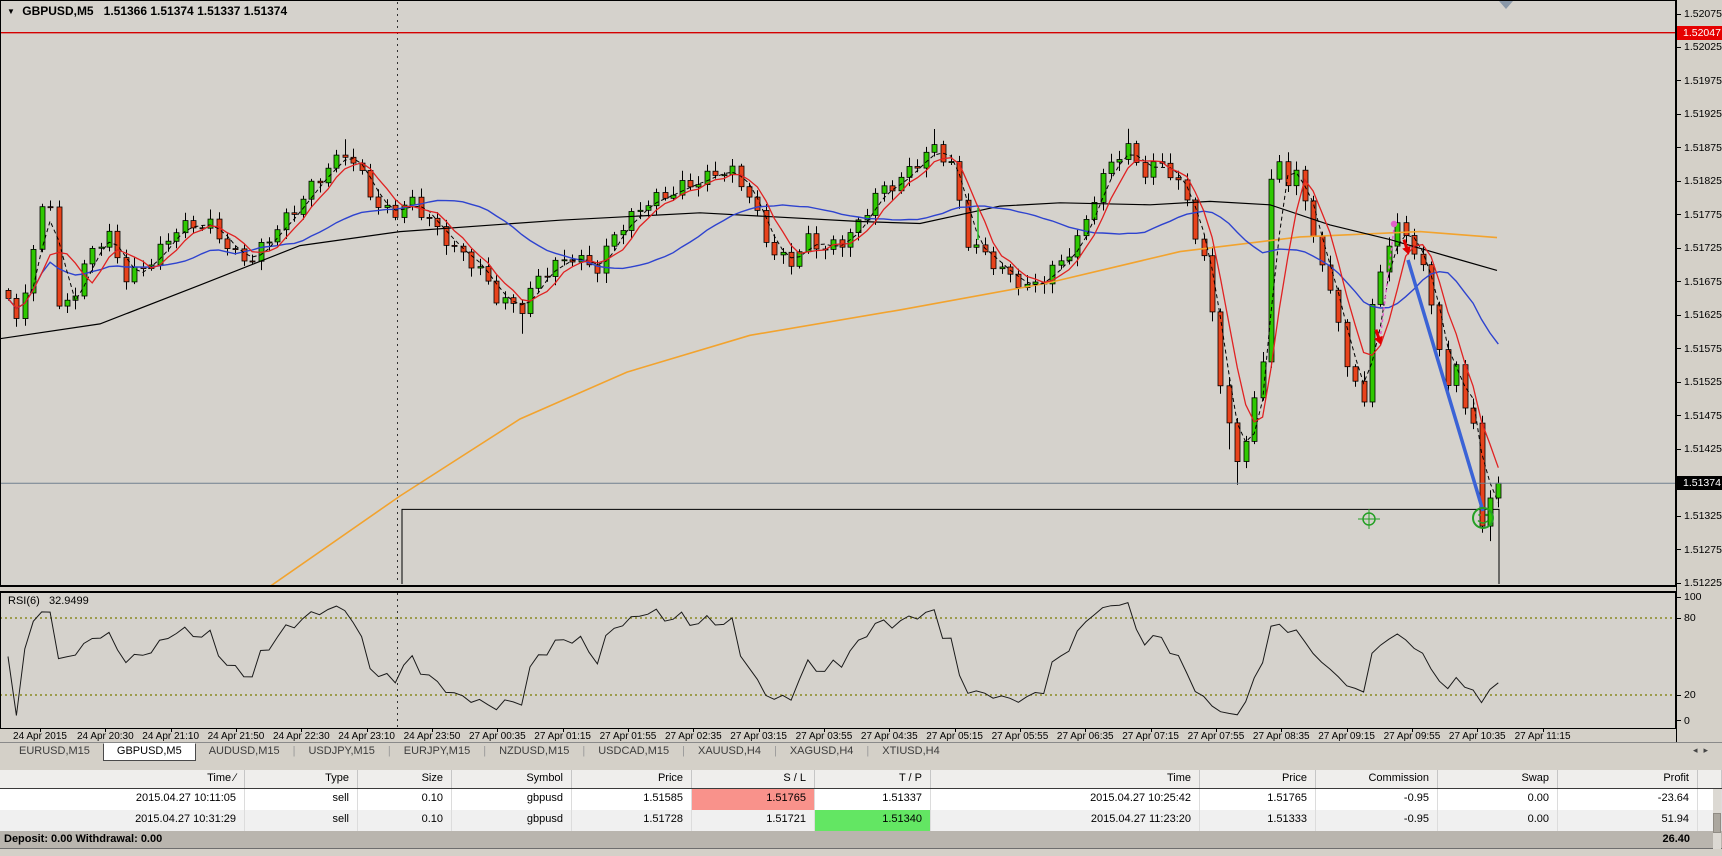  I want to click on column-header-sl: S / L, so click(753, 779).